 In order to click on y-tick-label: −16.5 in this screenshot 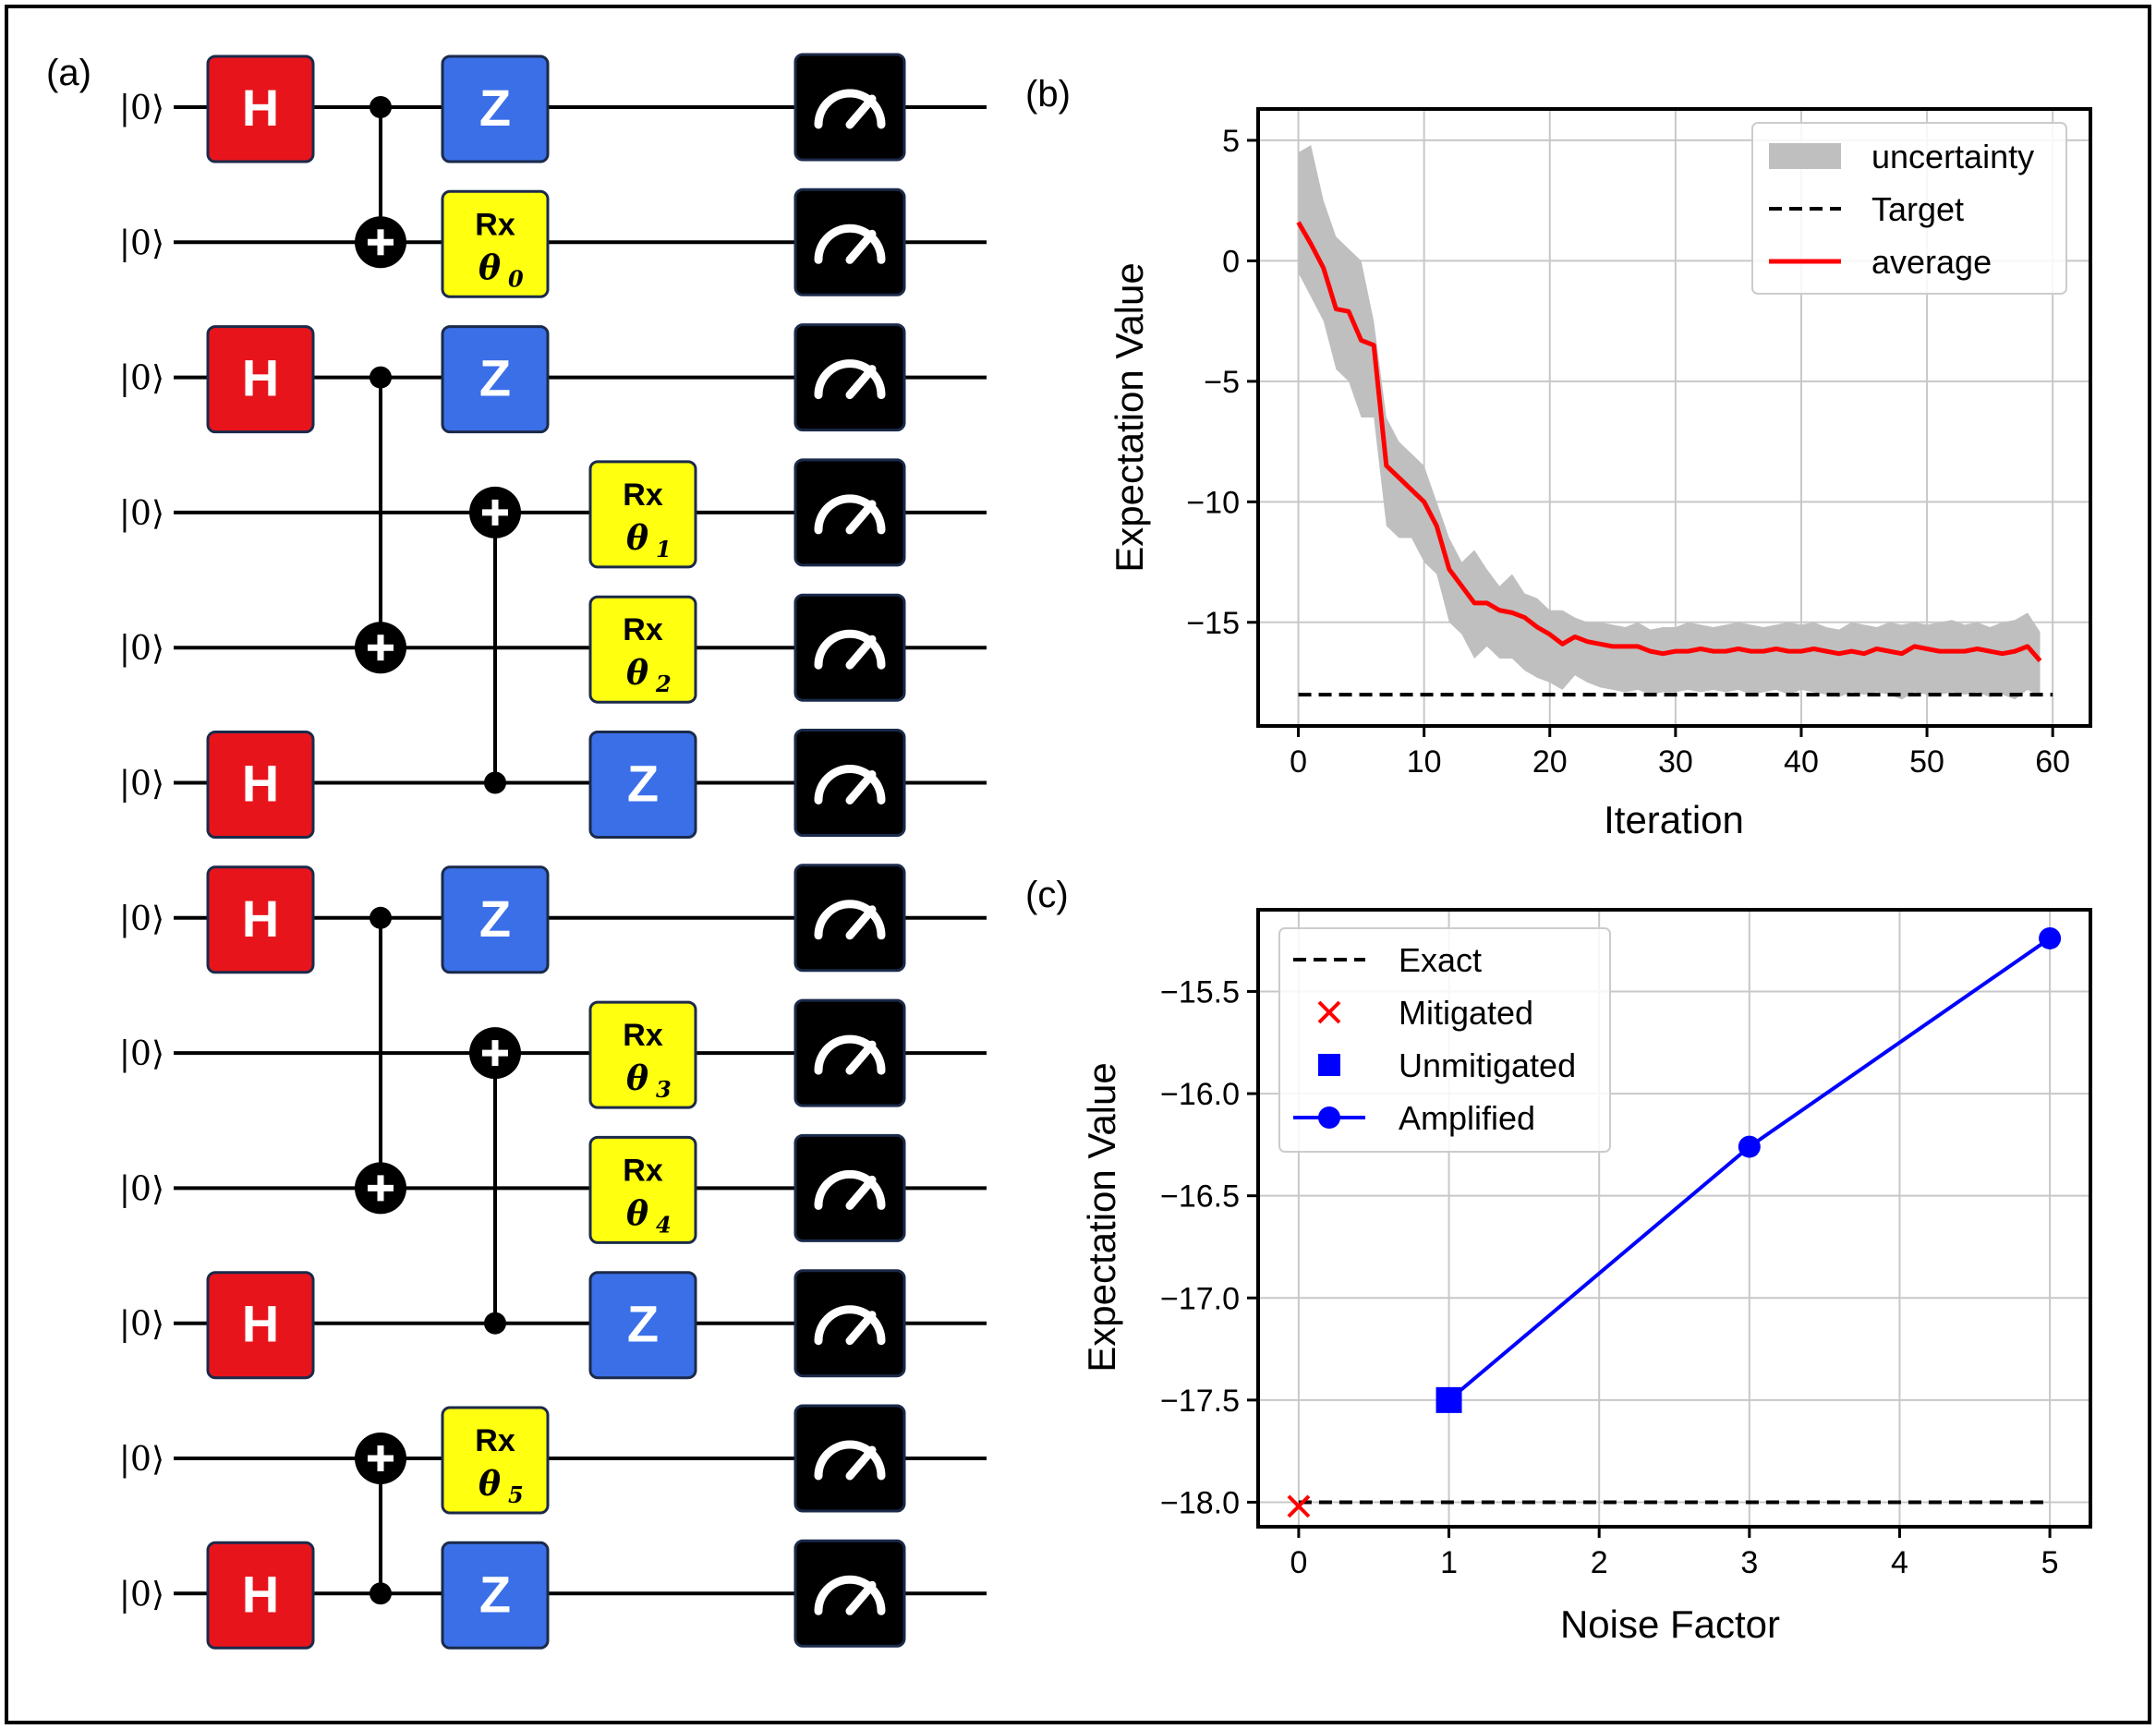, I will do `click(1200, 1197)`.